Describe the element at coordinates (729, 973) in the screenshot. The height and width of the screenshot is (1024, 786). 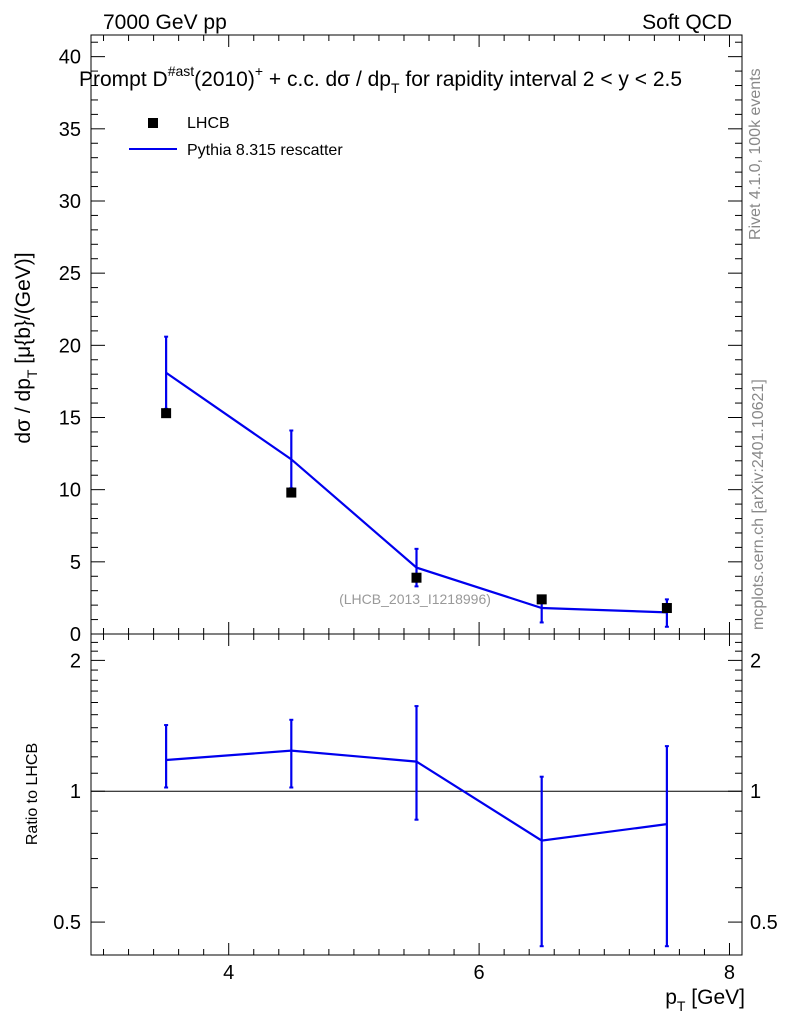
I see `x-tick-label: 8` at that location.